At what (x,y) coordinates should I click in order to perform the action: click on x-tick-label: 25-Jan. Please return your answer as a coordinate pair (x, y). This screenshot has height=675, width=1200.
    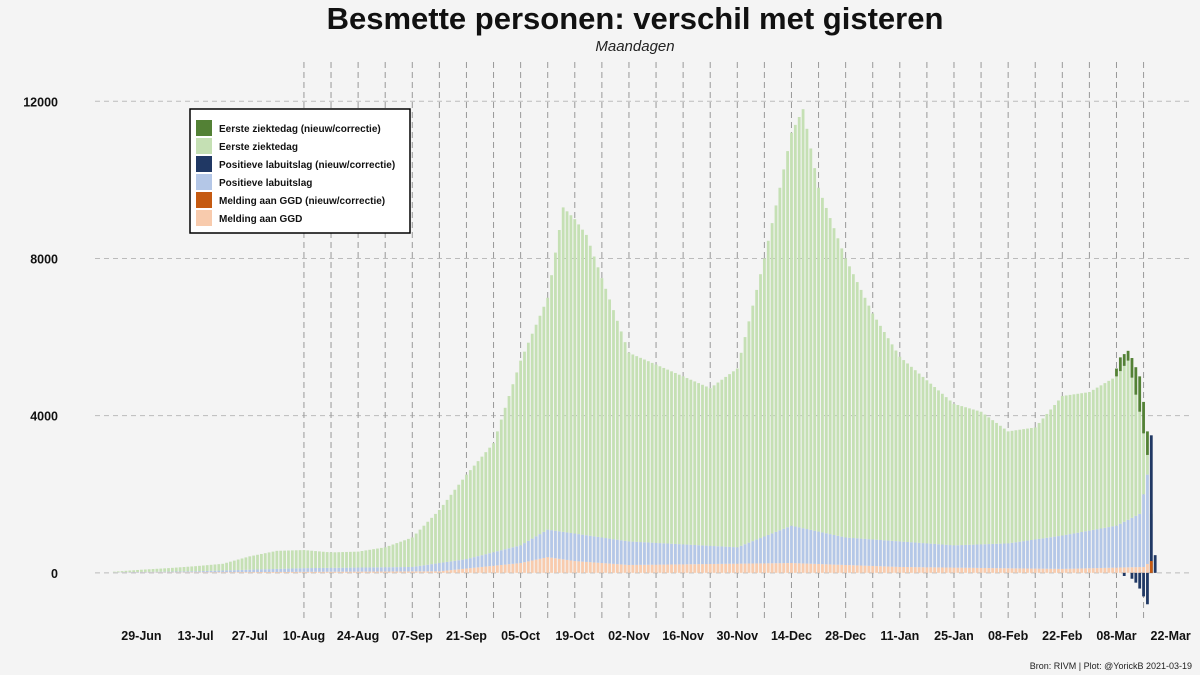
    Looking at the image, I should click on (954, 636).